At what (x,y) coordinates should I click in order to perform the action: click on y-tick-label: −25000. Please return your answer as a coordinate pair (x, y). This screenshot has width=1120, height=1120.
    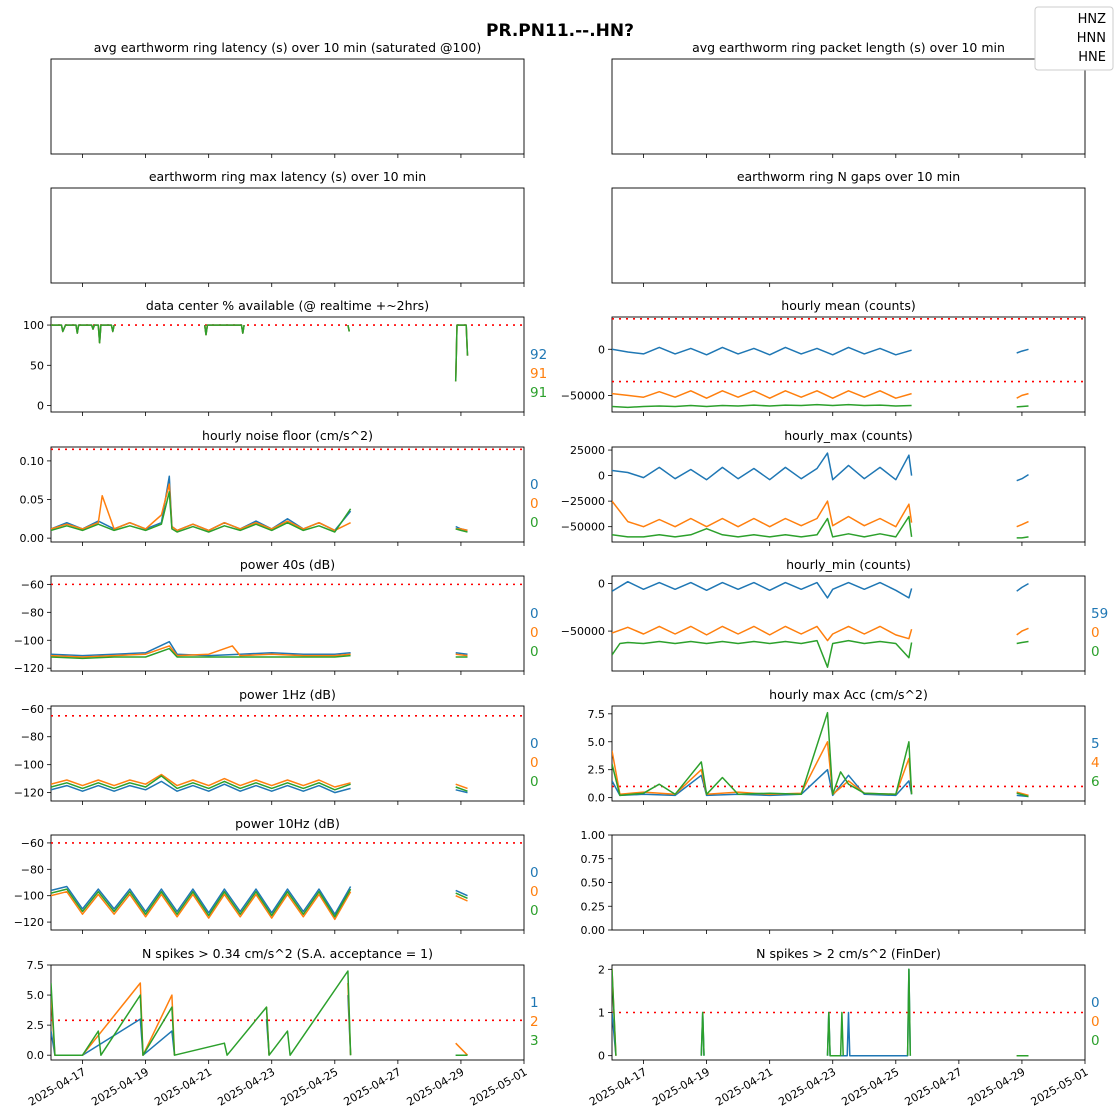
    Looking at the image, I should click on (583, 501).